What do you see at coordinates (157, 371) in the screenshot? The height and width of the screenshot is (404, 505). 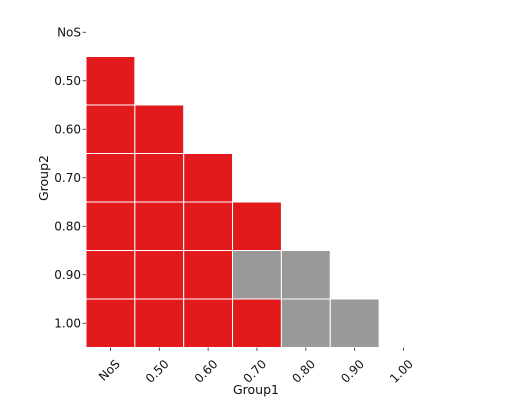 I see `x-tick-label: 0.50` at bounding box center [157, 371].